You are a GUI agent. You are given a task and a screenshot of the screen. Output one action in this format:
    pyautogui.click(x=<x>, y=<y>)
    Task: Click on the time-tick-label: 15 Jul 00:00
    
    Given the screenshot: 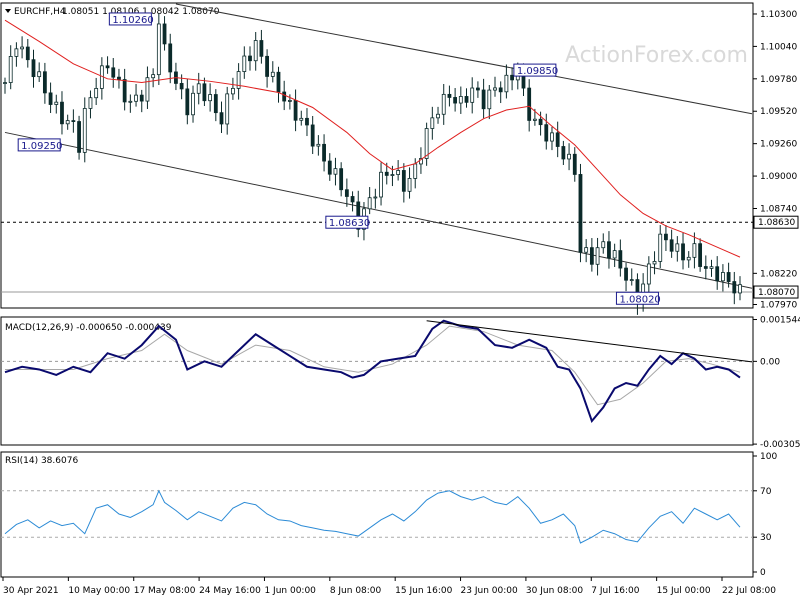 What is the action you would take?
    pyautogui.click(x=684, y=591)
    